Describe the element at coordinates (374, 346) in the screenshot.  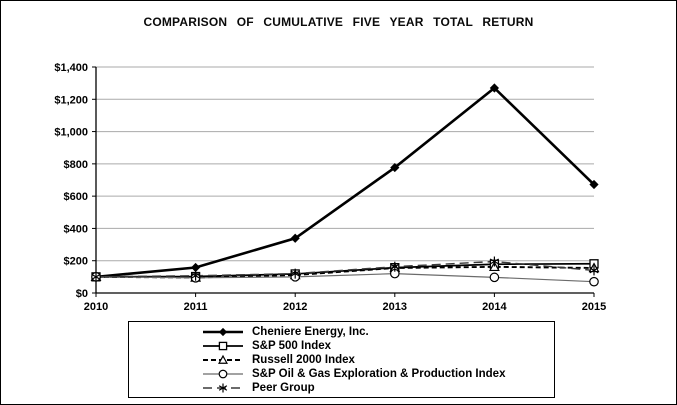
I see `legend-item: S&P 500 Index` at that location.